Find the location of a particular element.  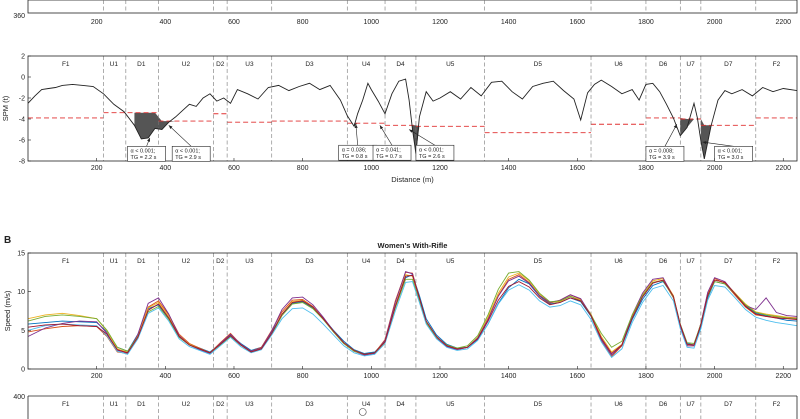

y-tick-label: 0 is located at coordinates (23, 78).